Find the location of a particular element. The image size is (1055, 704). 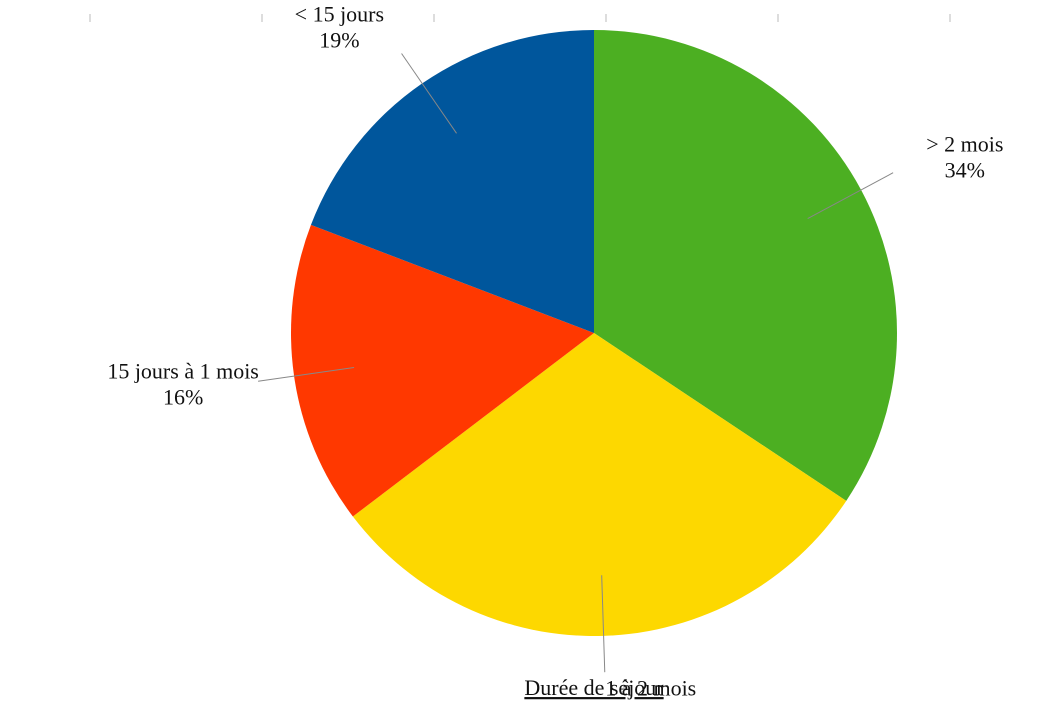

slice-value-label: 19% is located at coordinates (339, 40).